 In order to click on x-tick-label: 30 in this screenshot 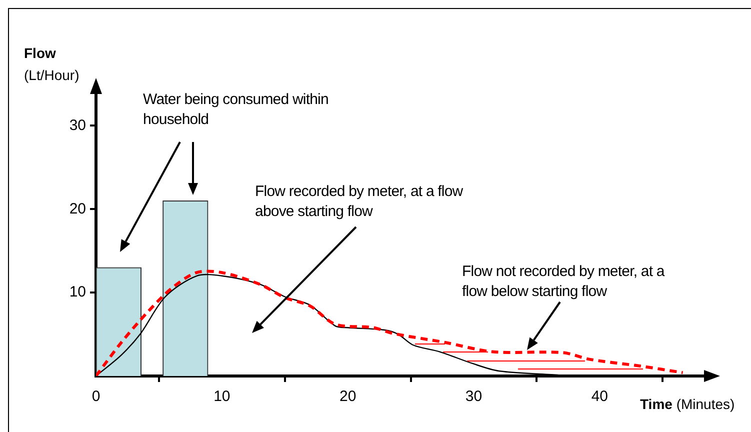, I will do `click(473, 397)`.